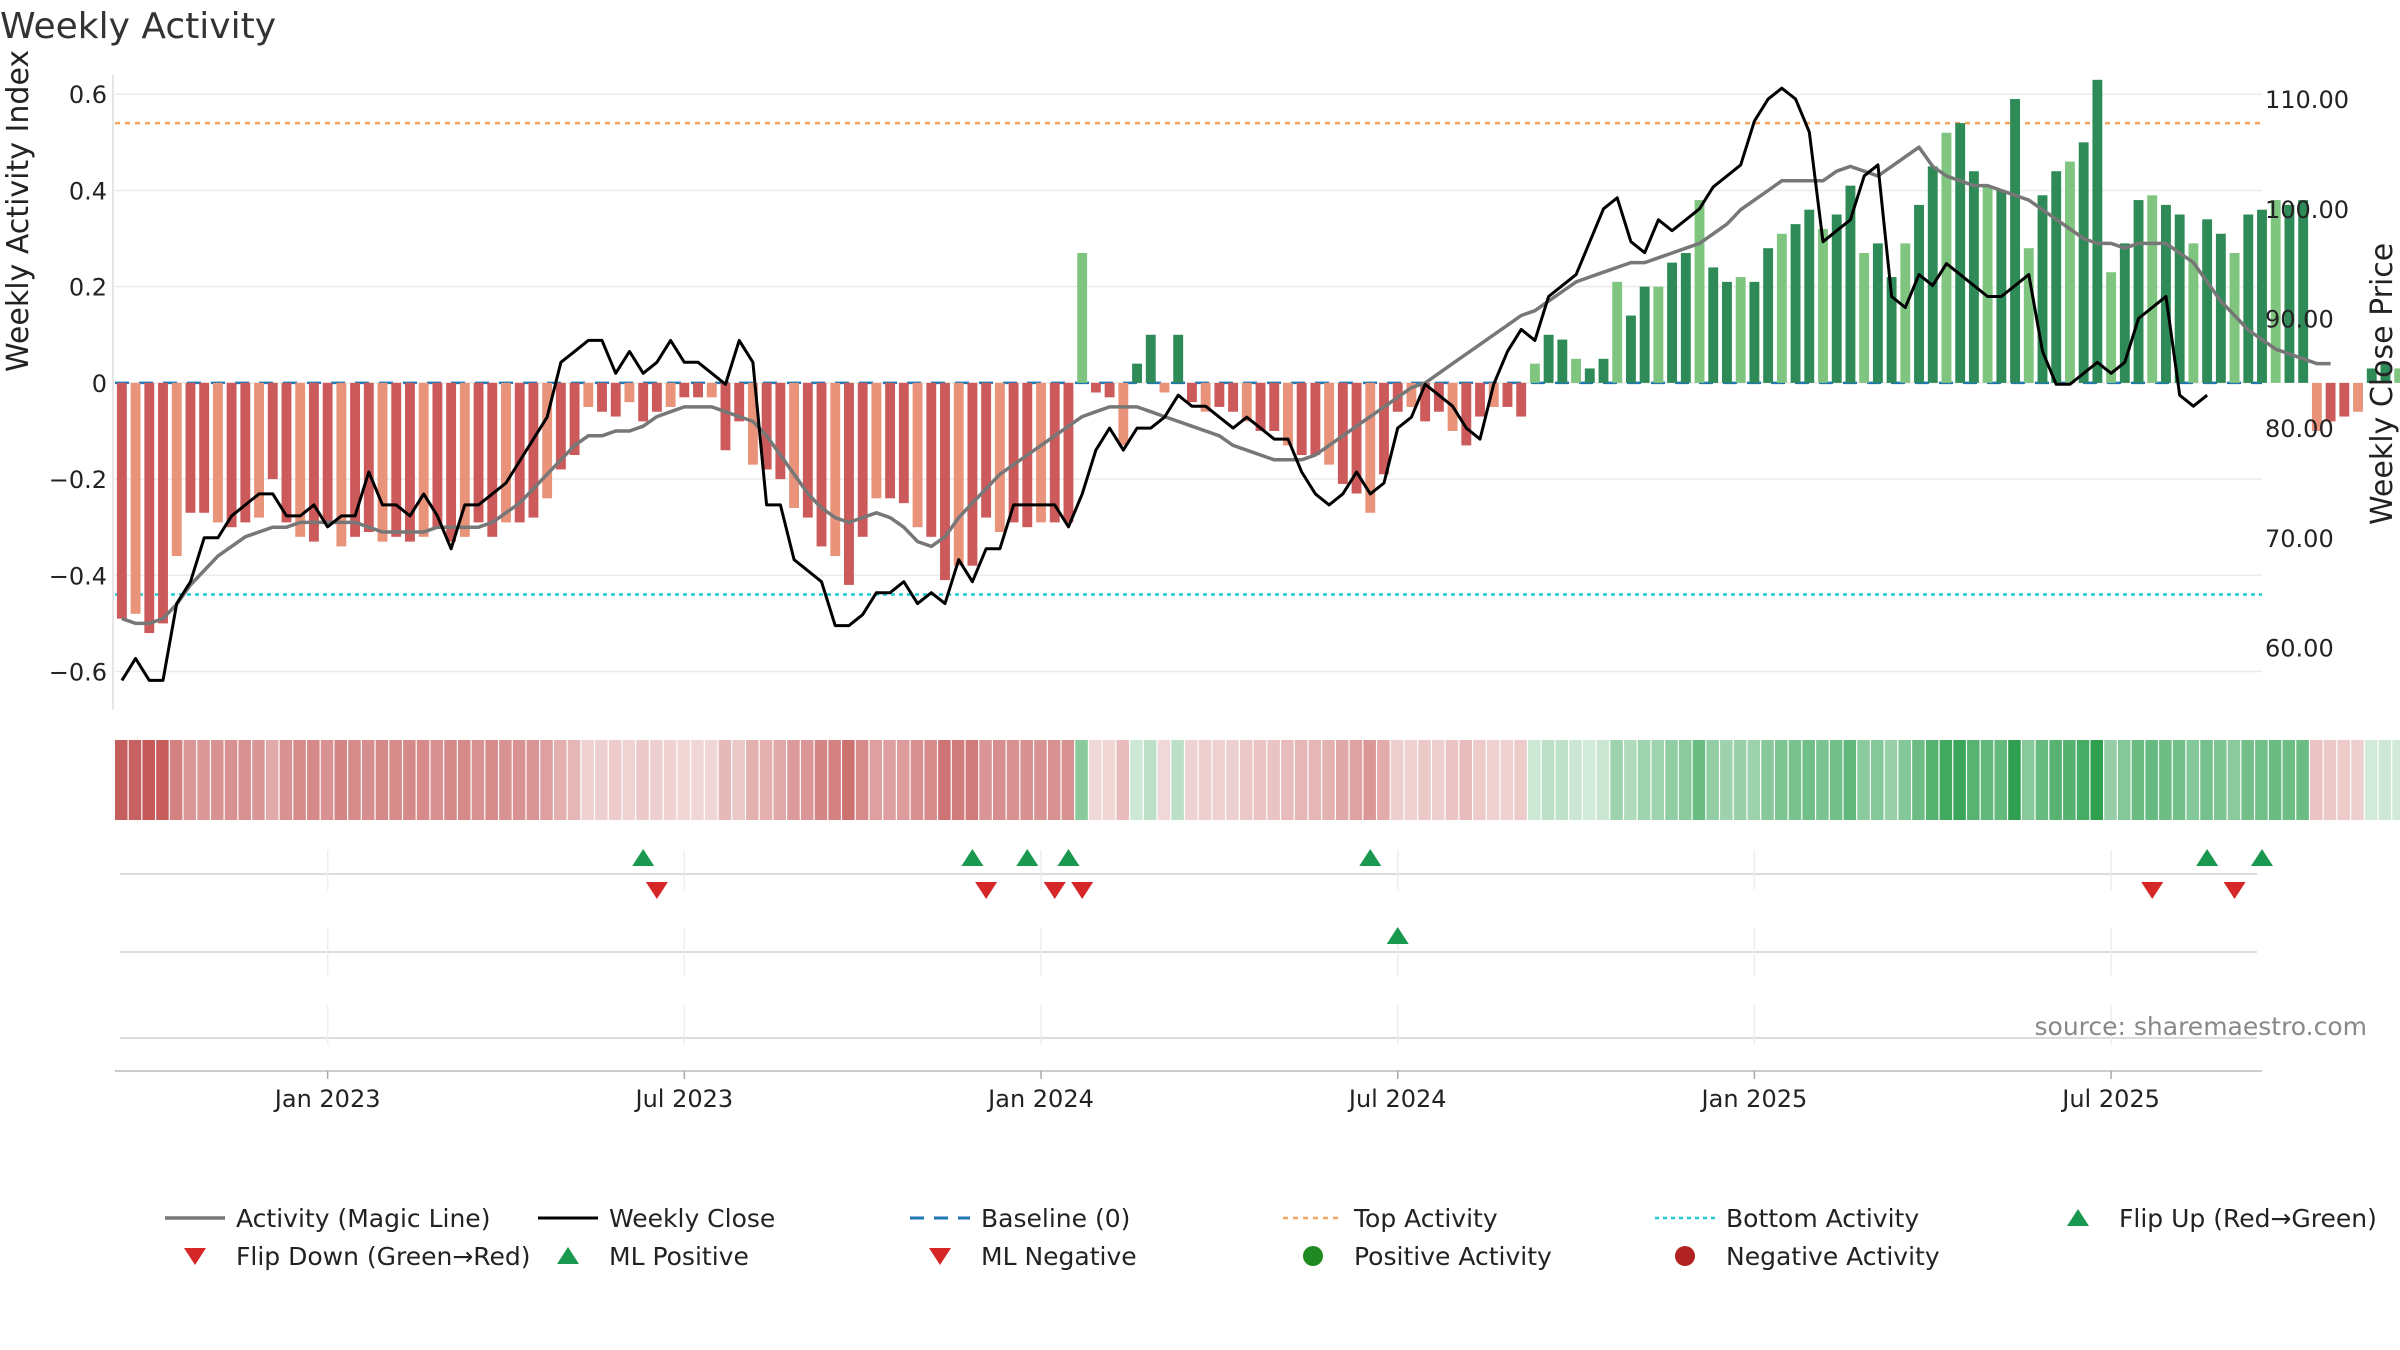 The height and width of the screenshot is (1350, 2400). What do you see at coordinates (2201, 1026) in the screenshot?
I see `source-label: source: sharemaestro.com` at bounding box center [2201, 1026].